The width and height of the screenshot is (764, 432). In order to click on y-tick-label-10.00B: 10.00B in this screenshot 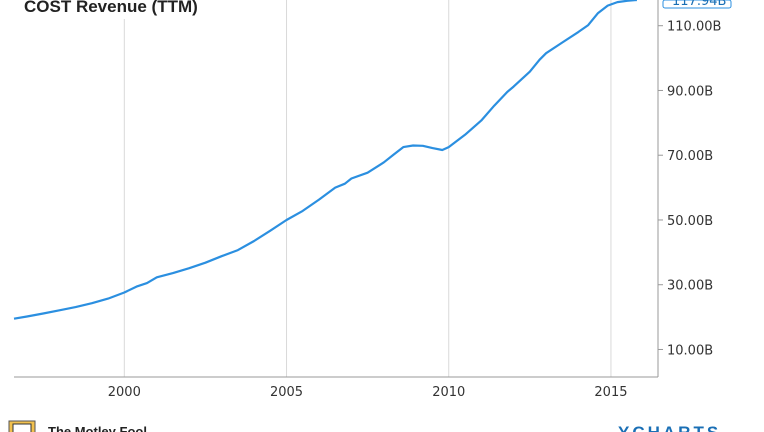, I will do `click(690, 350)`.